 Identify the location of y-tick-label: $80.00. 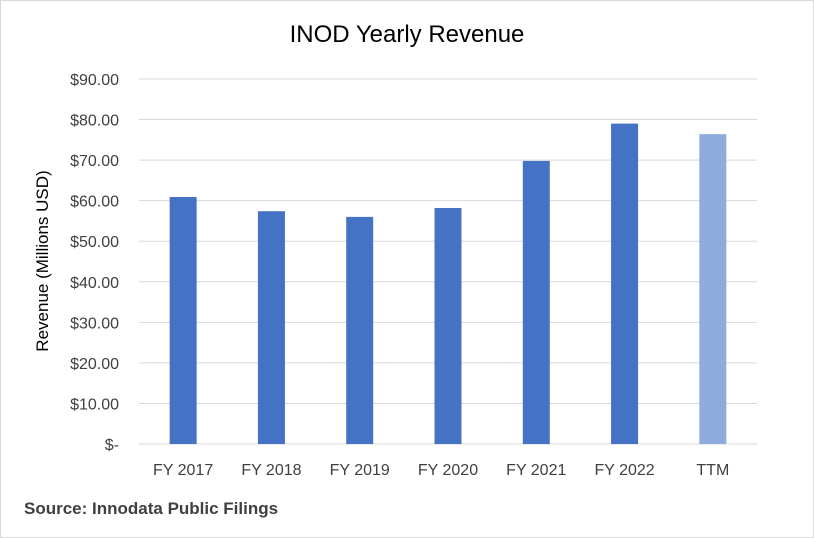
(94, 121).